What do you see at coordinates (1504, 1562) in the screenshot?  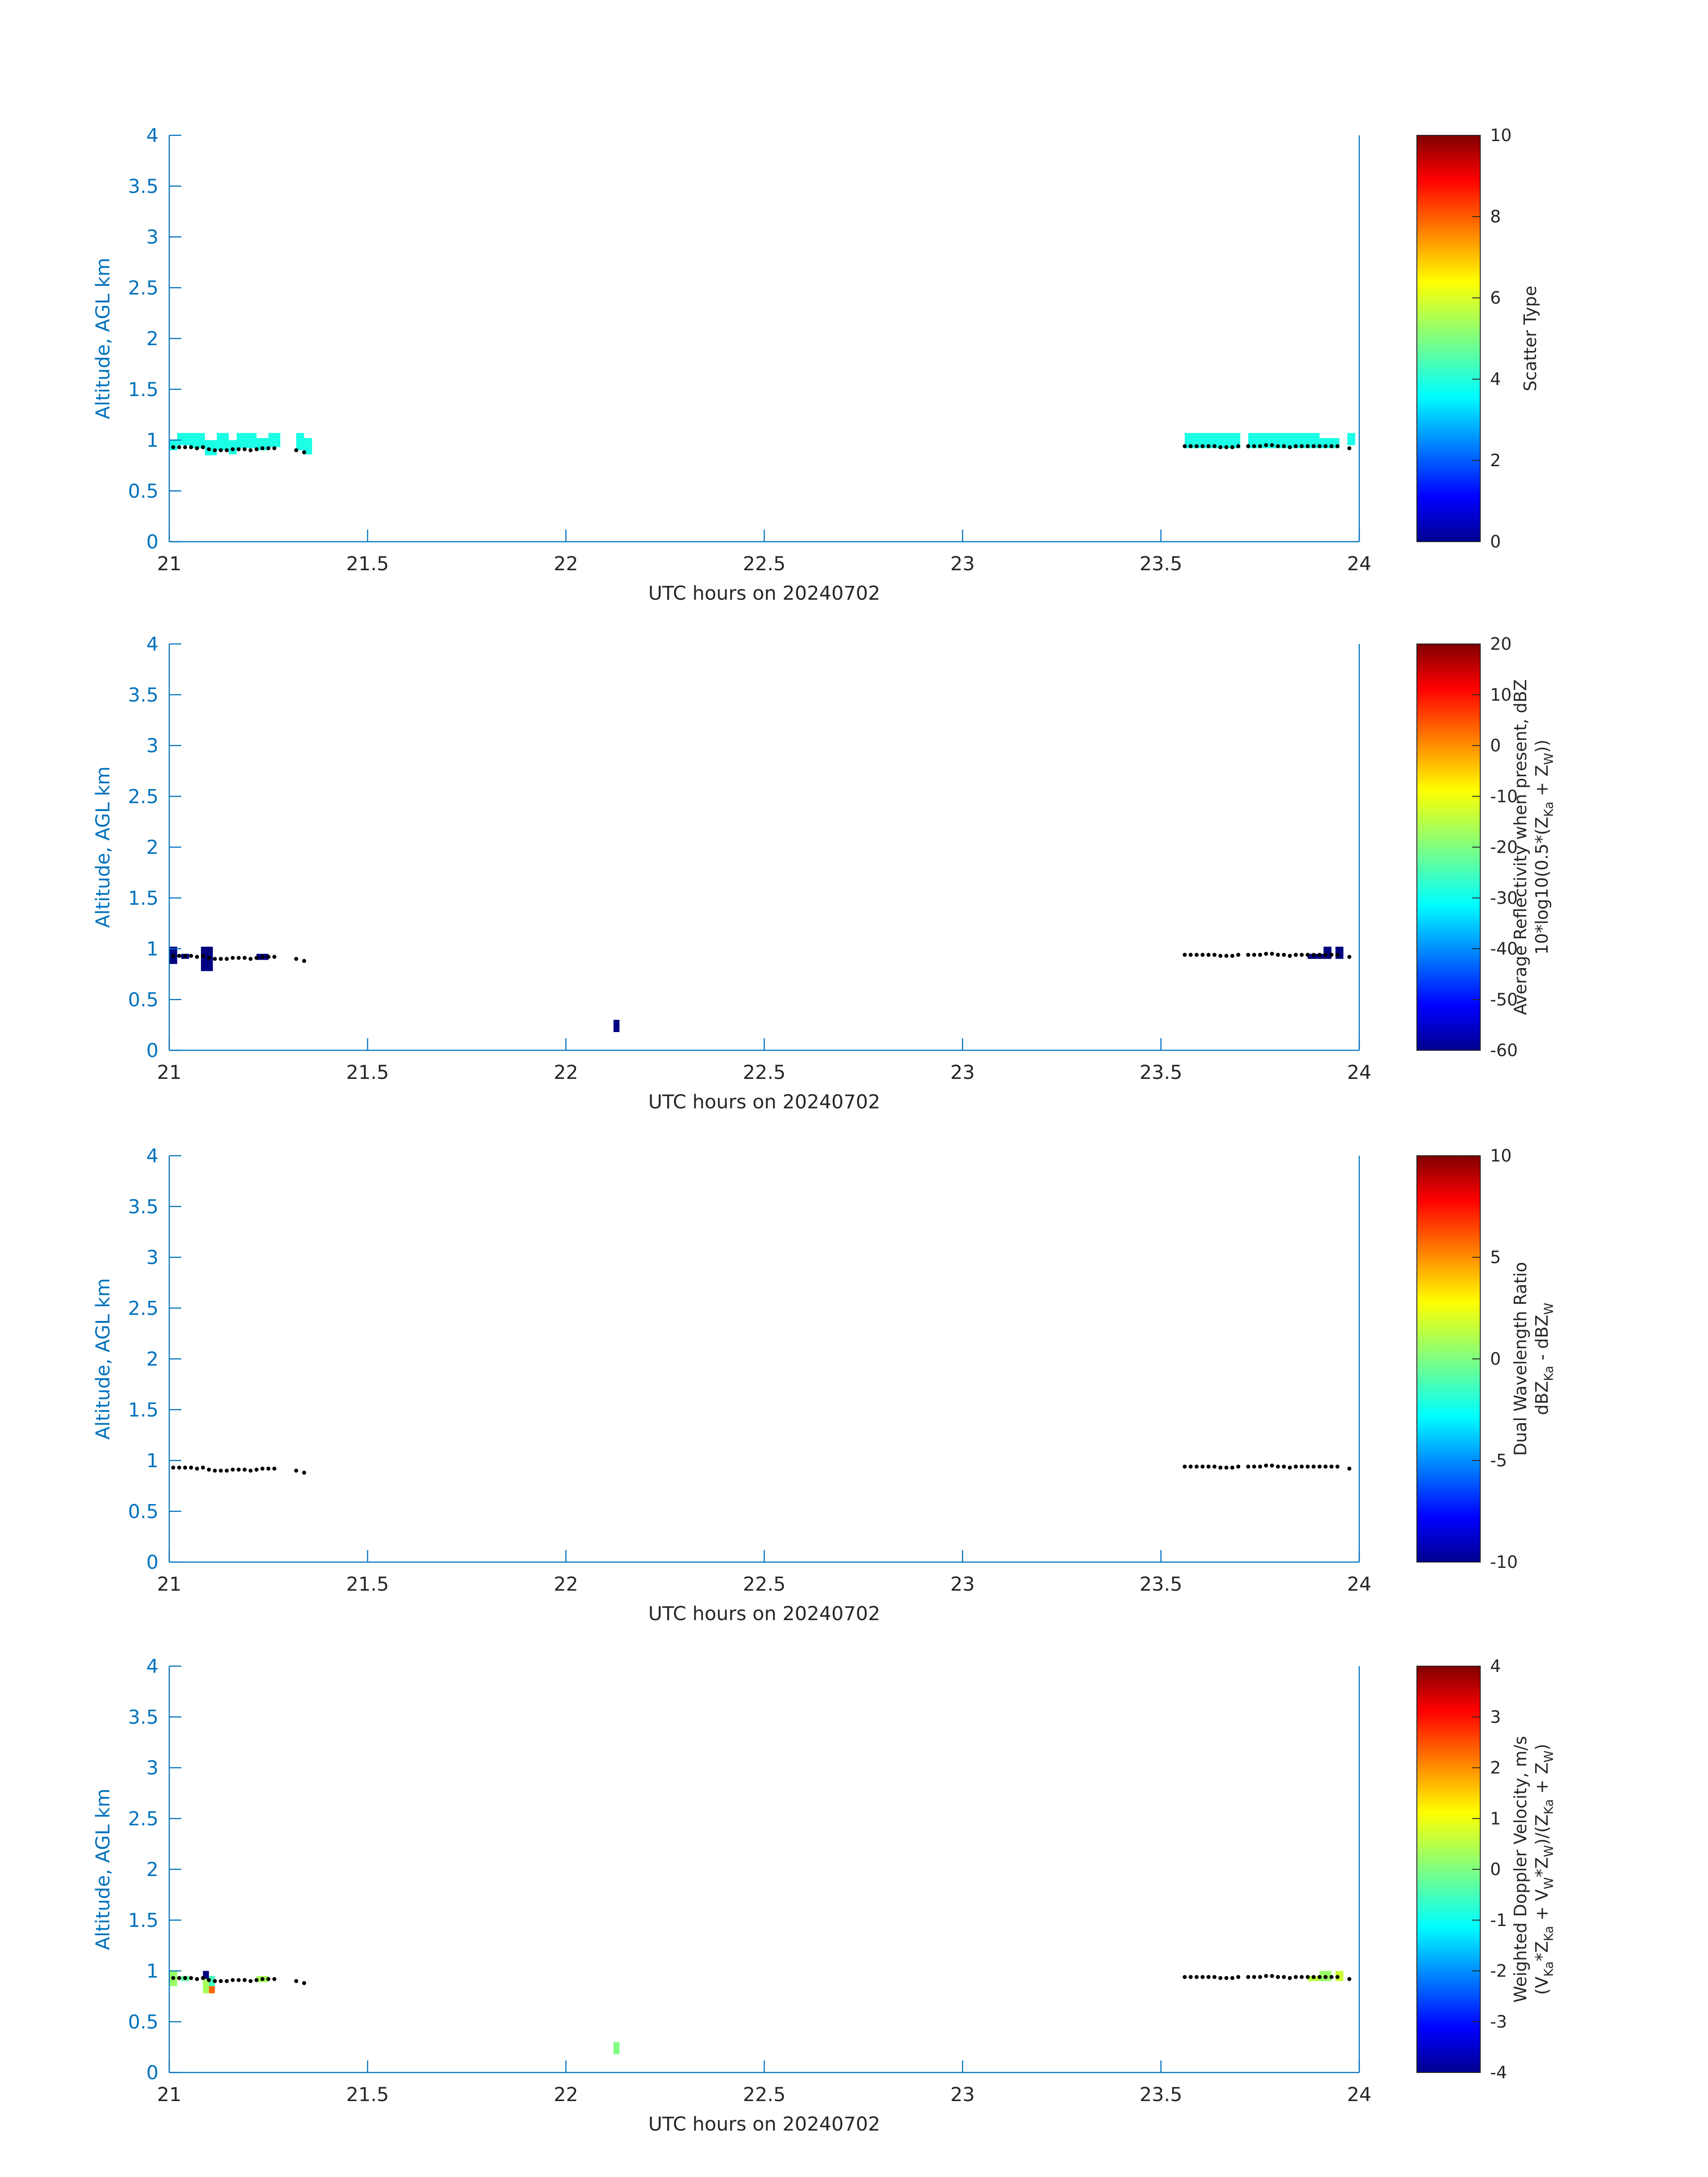 I see `colorbar-tick-label: -10` at bounding box center [1504, 1562].